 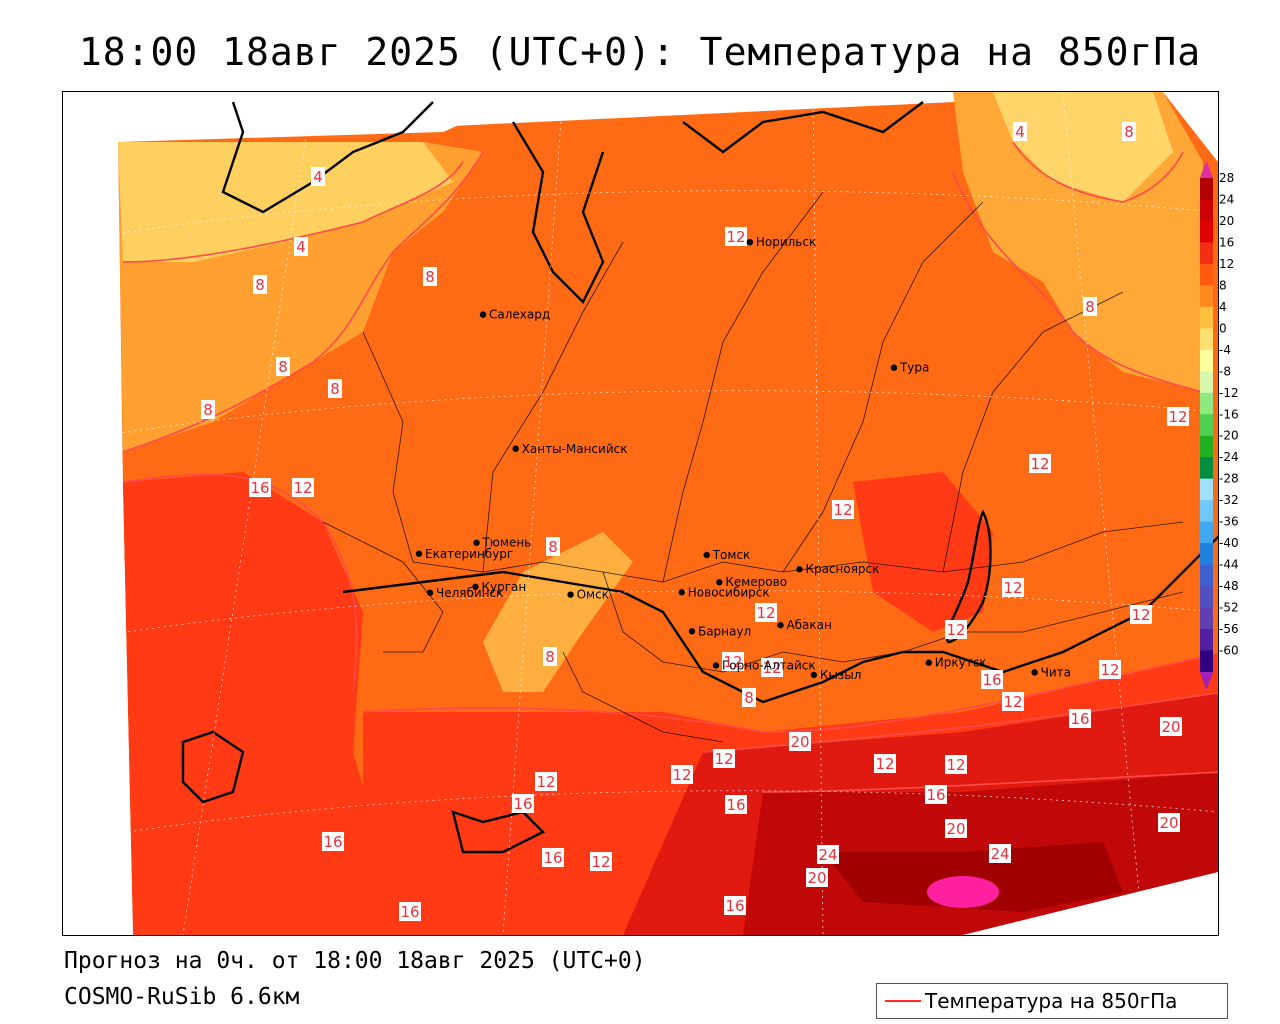 What do you see at coordinates (1229, 543) in the screenshot?
I see `colorbar-tick-label: -40` at bounding box center [1229, 543].